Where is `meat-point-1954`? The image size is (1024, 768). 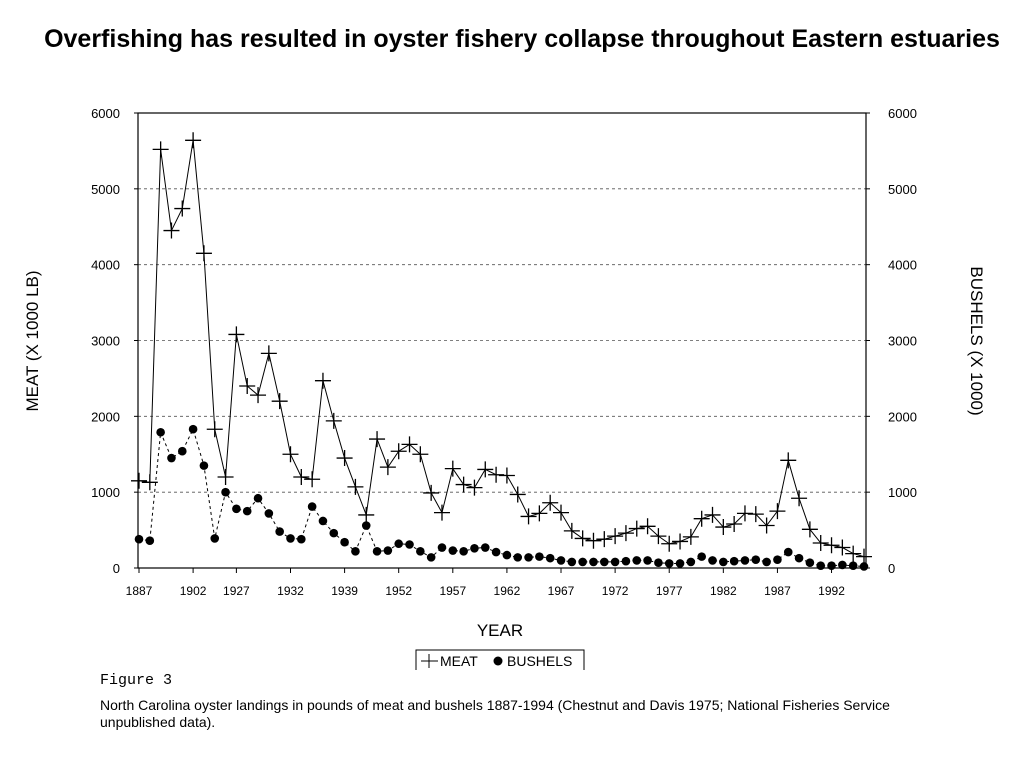 meat-point-1954 is located at coordinates (431, 492).